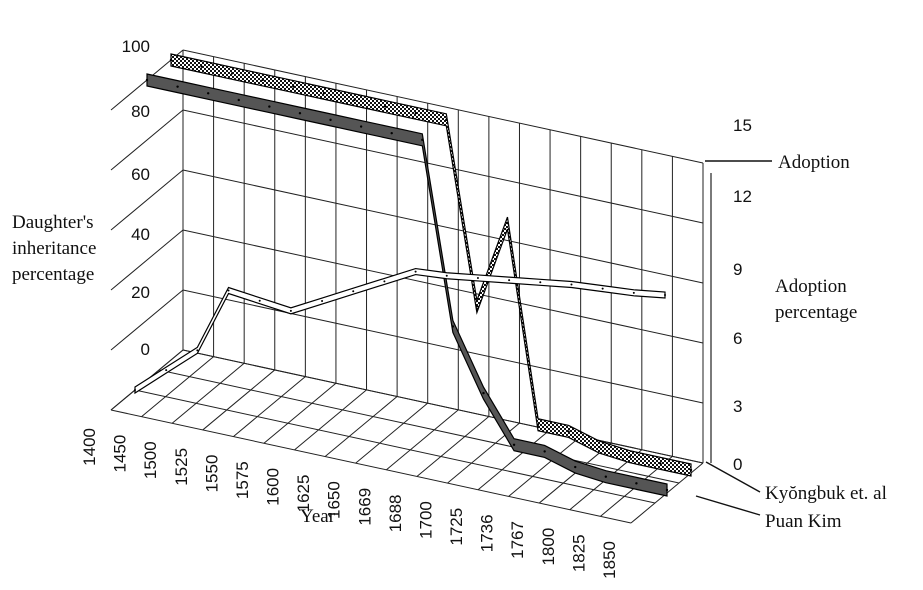 The width and height of the screenshot is (923, 590). Describe the element at coordinates (742, 295) in the screenshot. I see `y2-axis-ticks: 0 3 6 9 12 15` at that location.